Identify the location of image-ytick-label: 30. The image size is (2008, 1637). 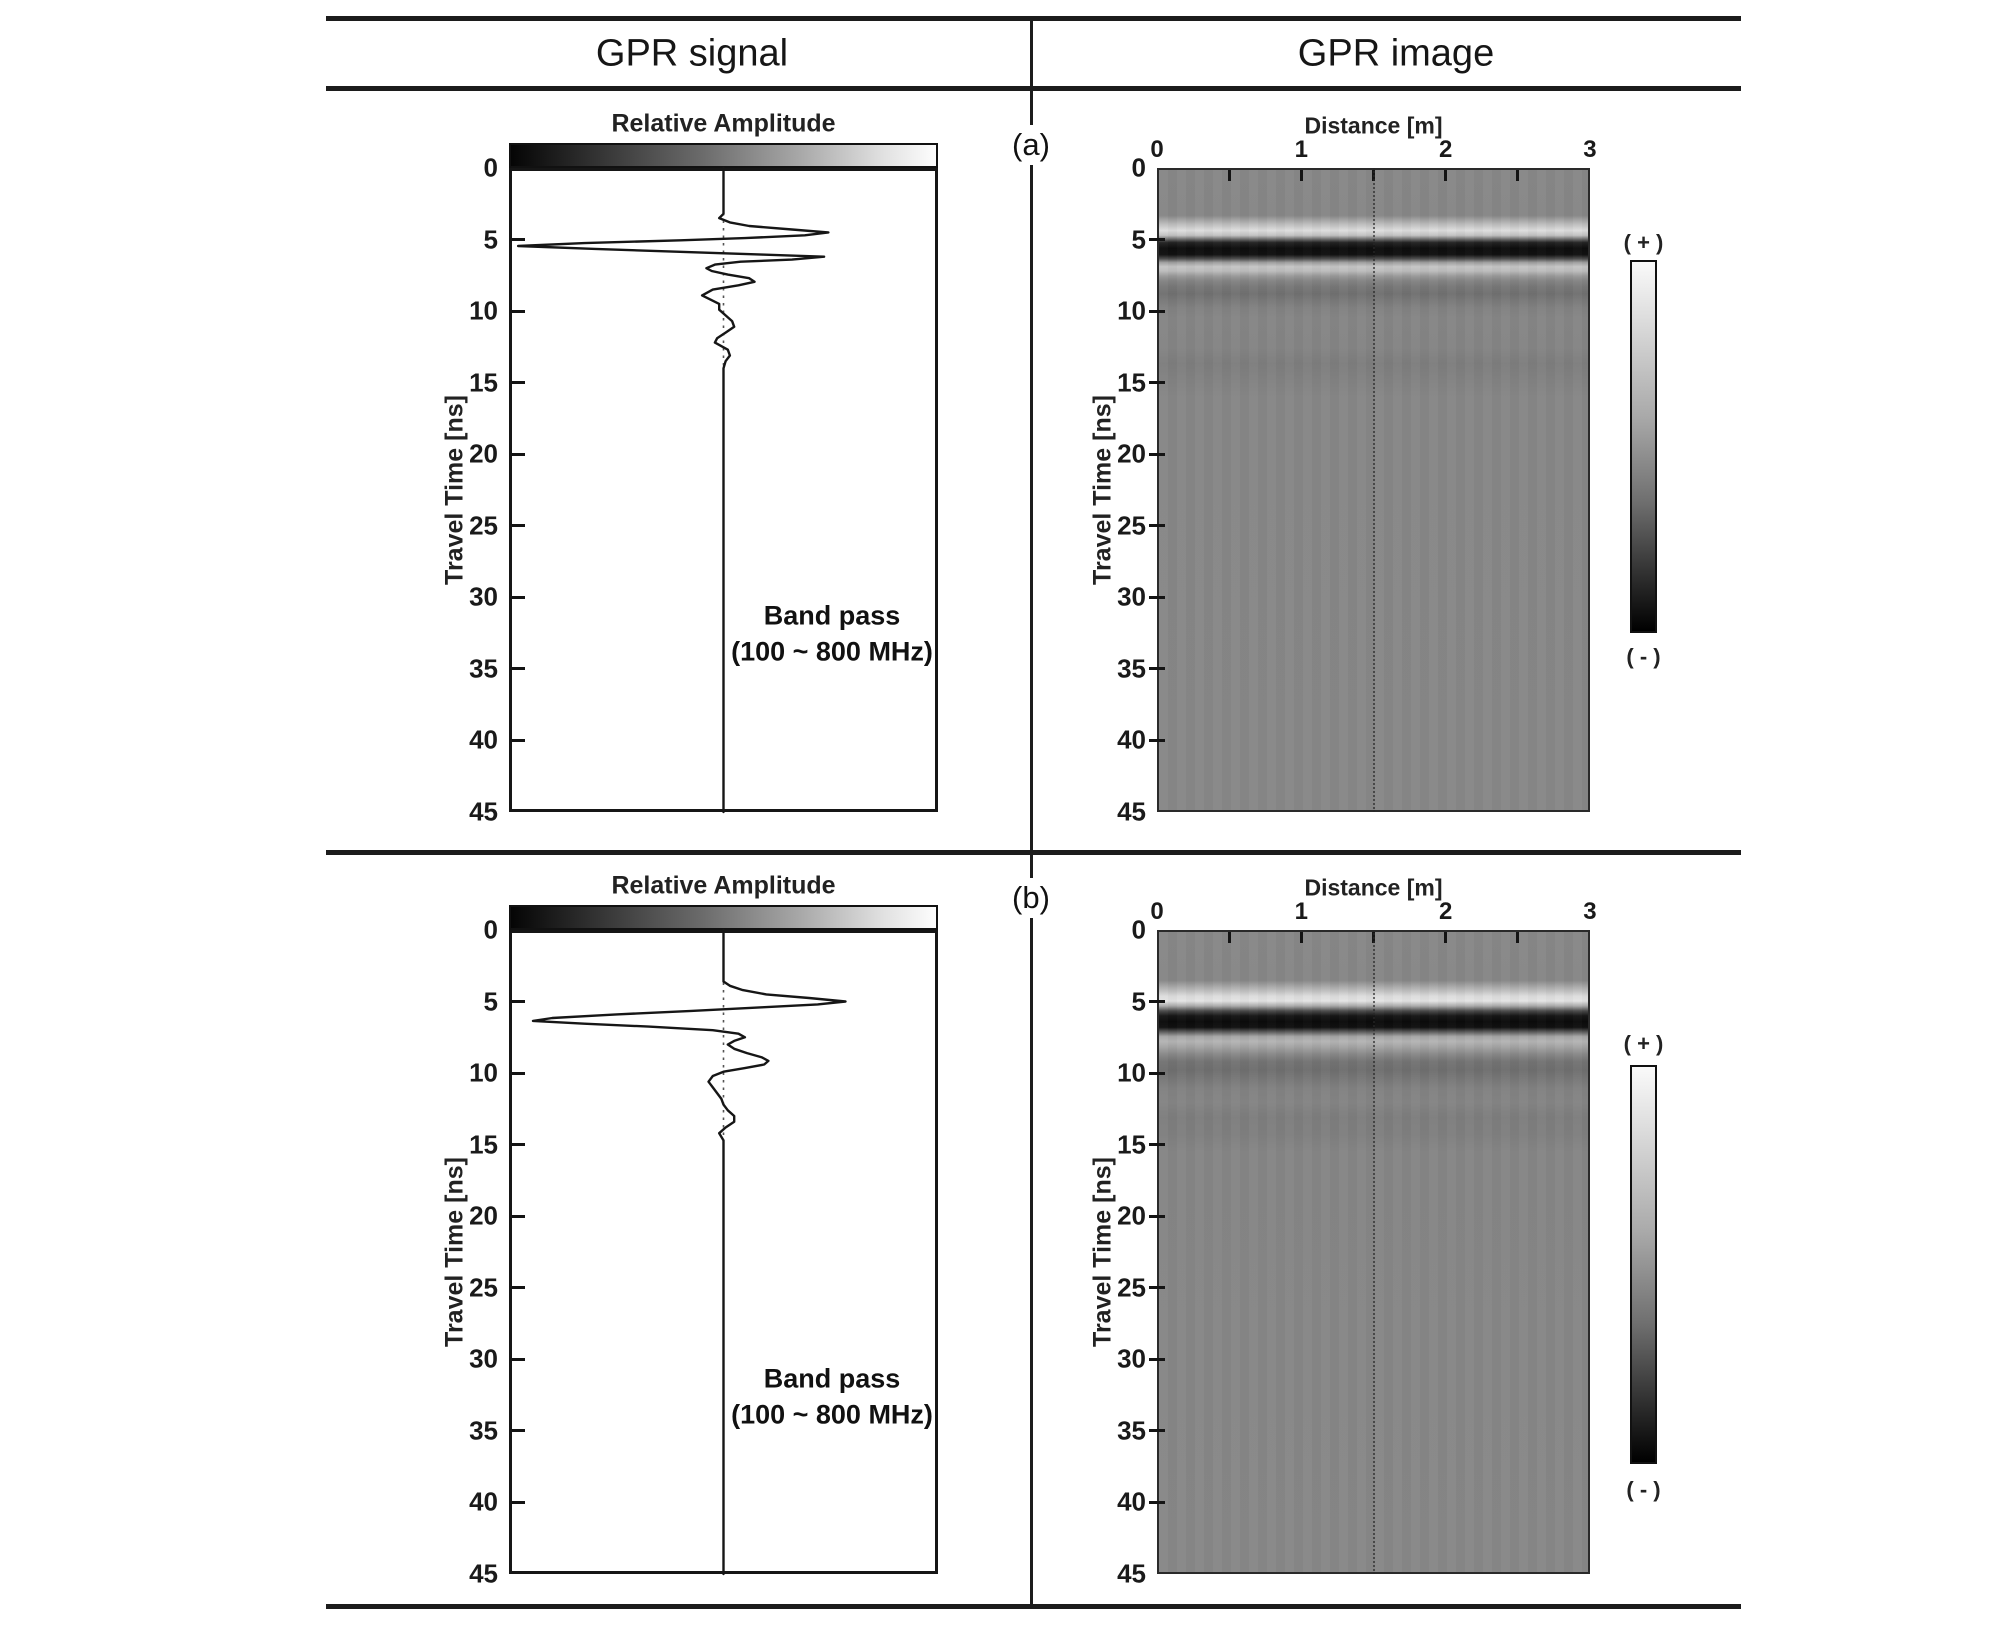
(1131, 596).